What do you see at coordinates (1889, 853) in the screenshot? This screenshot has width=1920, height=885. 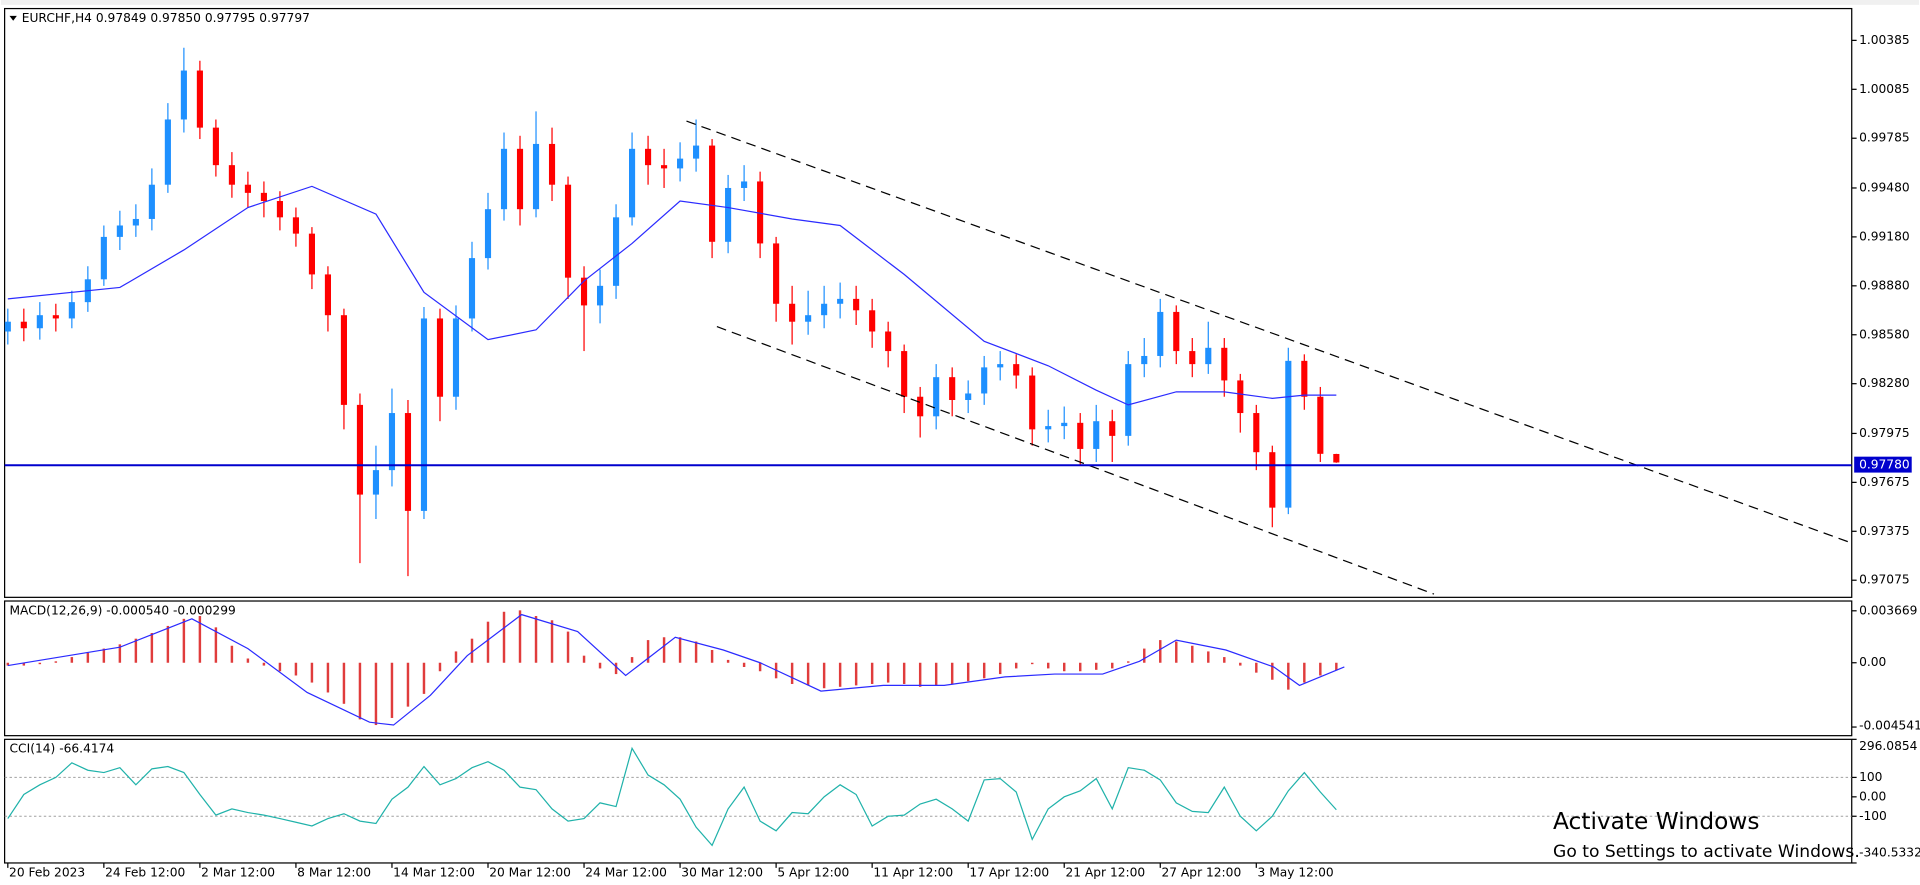 I see `y-tick-label: -340.5332` at bounding box center [1889, 853].